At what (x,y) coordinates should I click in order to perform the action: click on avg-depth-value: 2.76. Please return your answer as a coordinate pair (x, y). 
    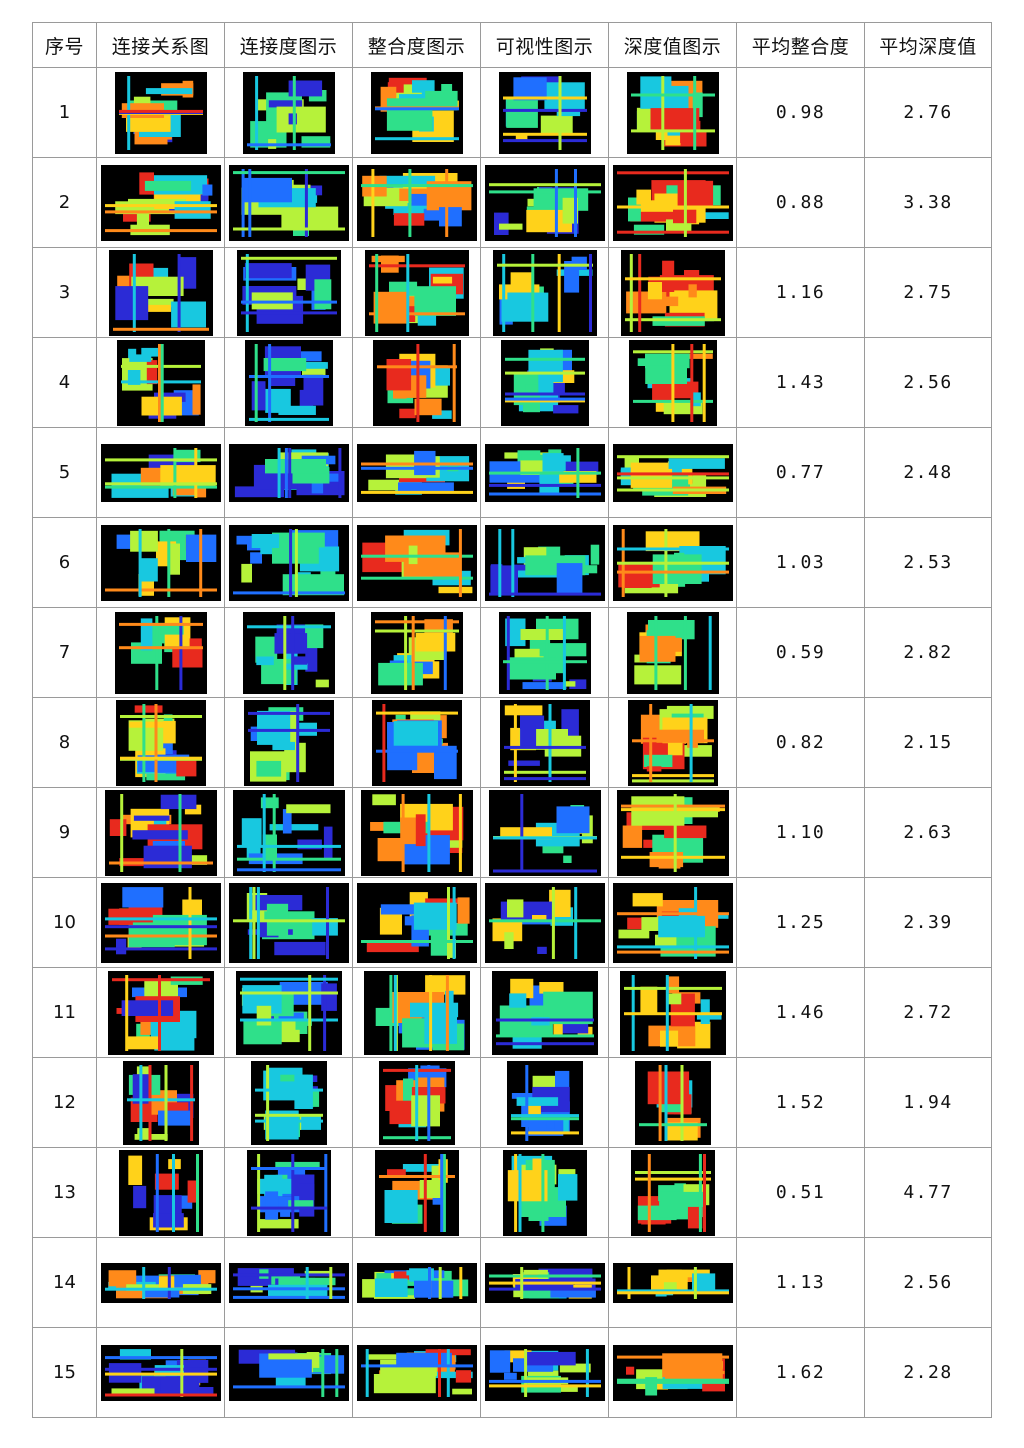
    Looking at the image, I should click on (928, 112).